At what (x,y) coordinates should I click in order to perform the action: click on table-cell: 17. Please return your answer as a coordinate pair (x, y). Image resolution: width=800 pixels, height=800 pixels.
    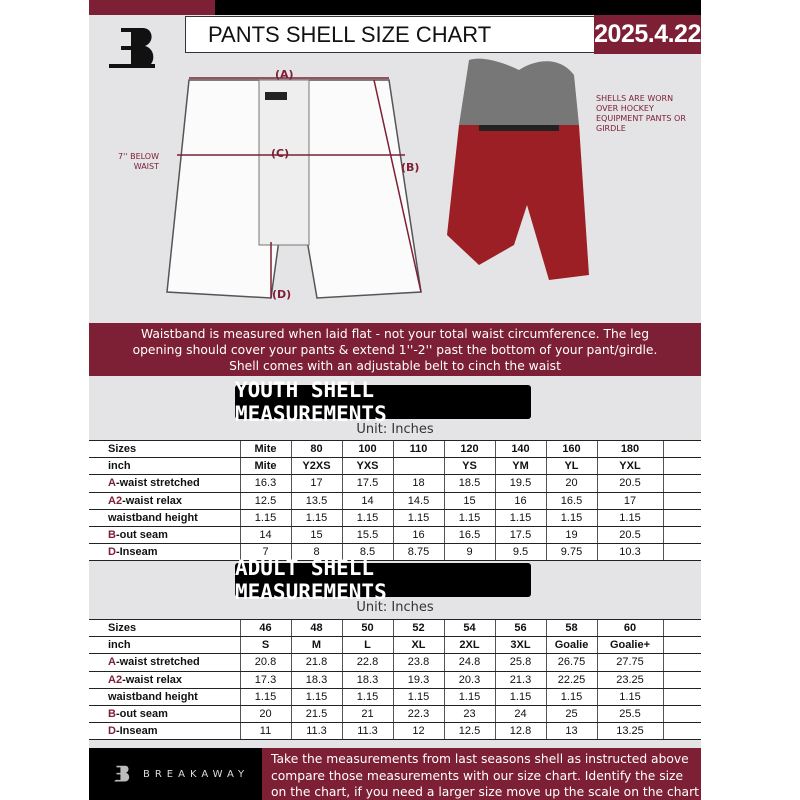
    Looking at the image, I should click on (316, 483).